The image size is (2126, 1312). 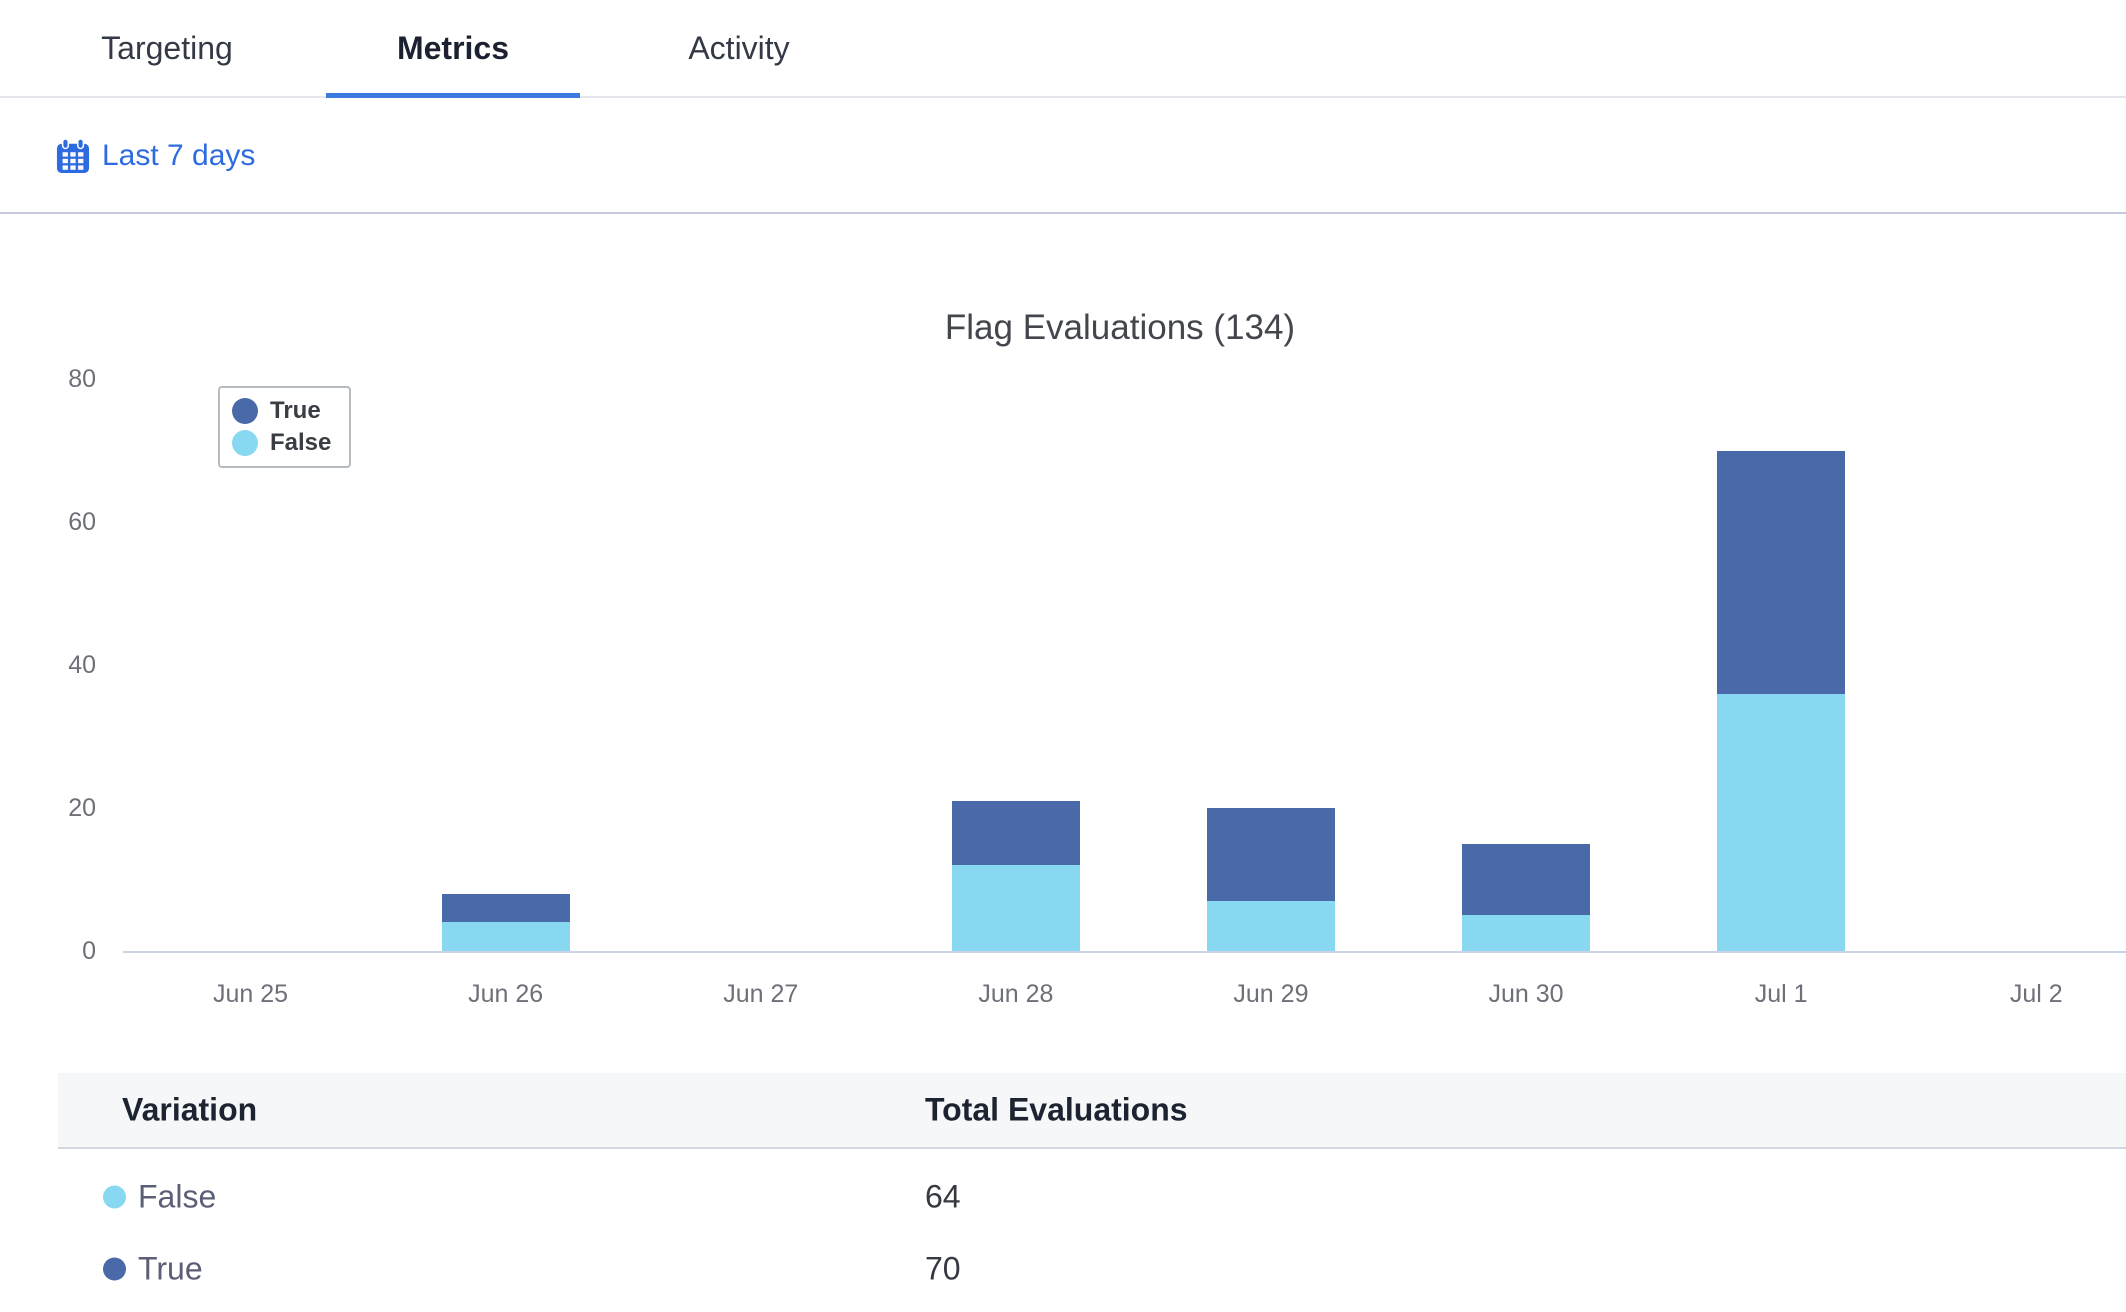 I want to click on tab-metrics: Metrics, so click(x=453, y=49).